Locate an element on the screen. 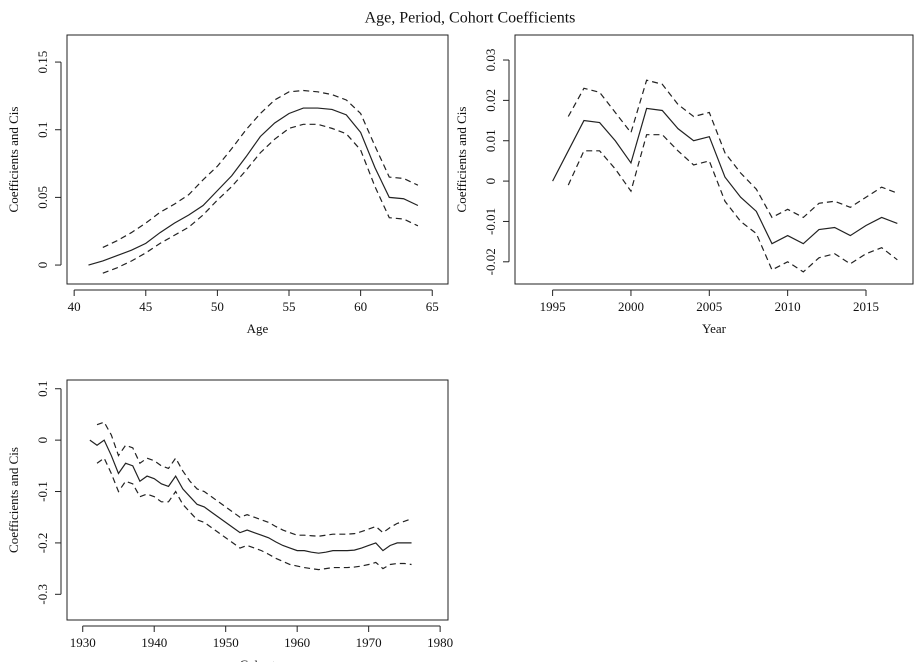 Image resolution: width=919 pixels, height=667 pixels. x-tick-label: 60 is located at coordinates (360, 306).